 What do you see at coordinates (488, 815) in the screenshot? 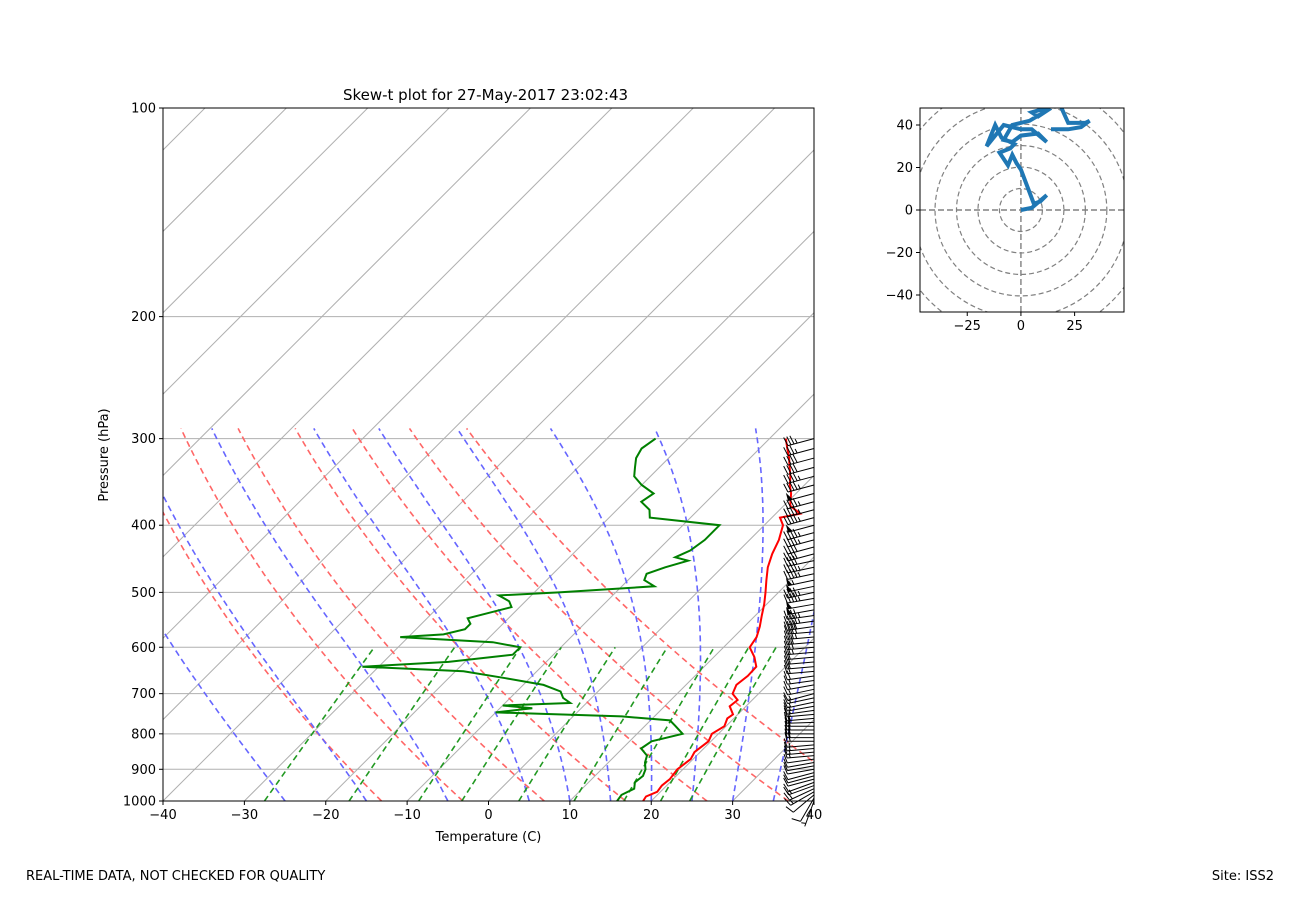
I see `x-tick-label: 0` at bounding box center [488, 815].